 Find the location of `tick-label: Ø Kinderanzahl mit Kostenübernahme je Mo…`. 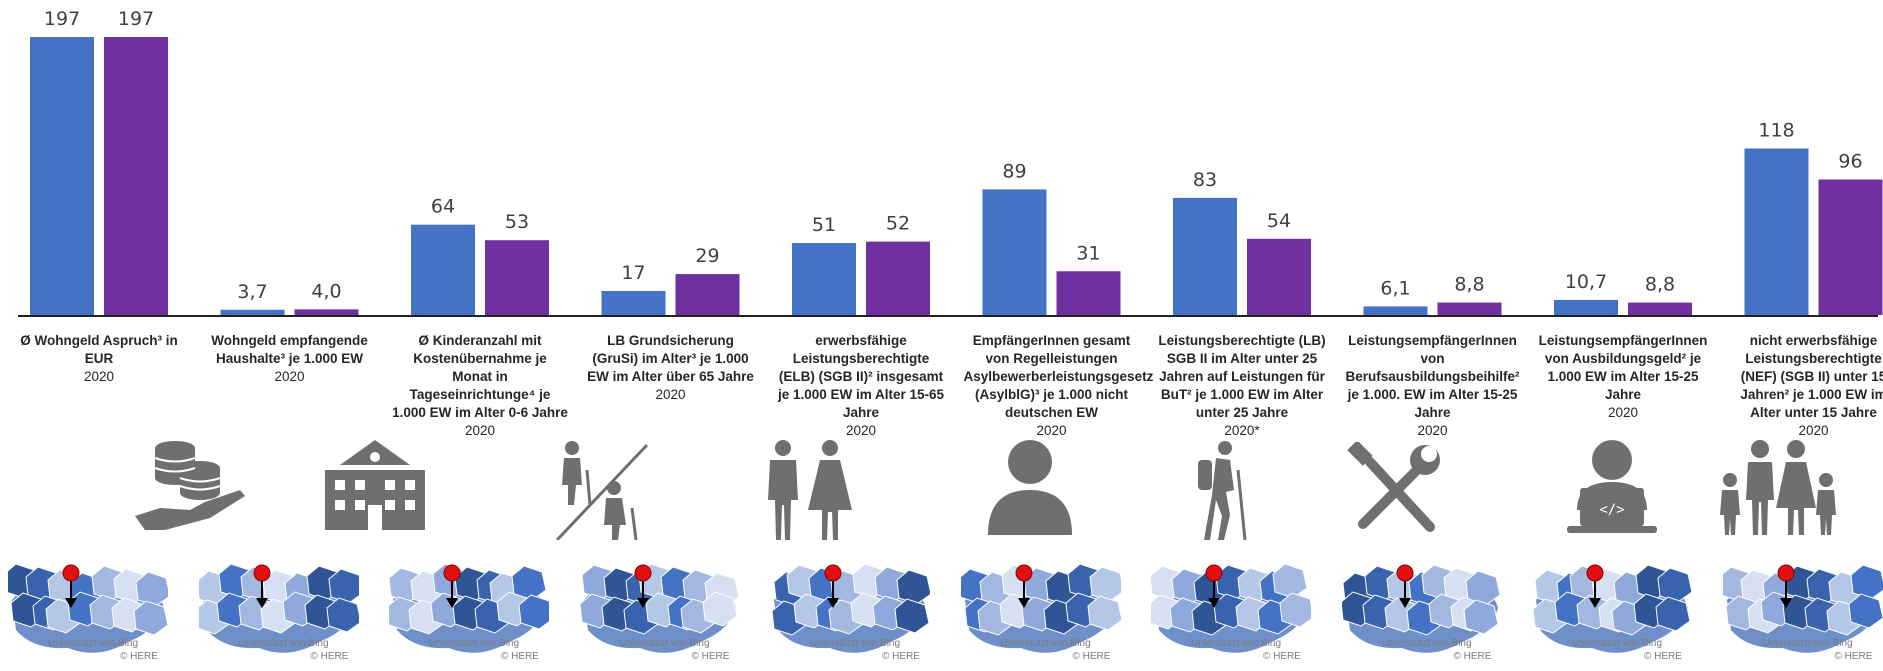

tick-label: Ø Kinderanzahl mit Kostenübernahme je Mo… is located at coordinates (480, 377).